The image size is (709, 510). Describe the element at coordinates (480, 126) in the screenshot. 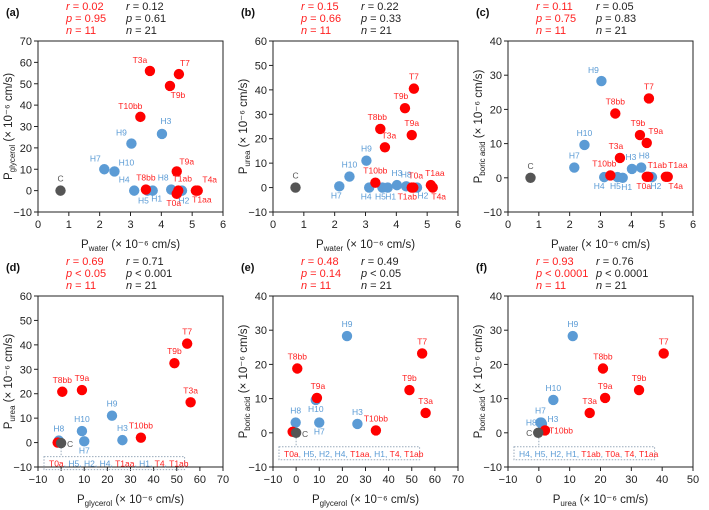

I see `y-axis-title: Pboric acid (× 10⁻⁶ cm/s)` at that location.